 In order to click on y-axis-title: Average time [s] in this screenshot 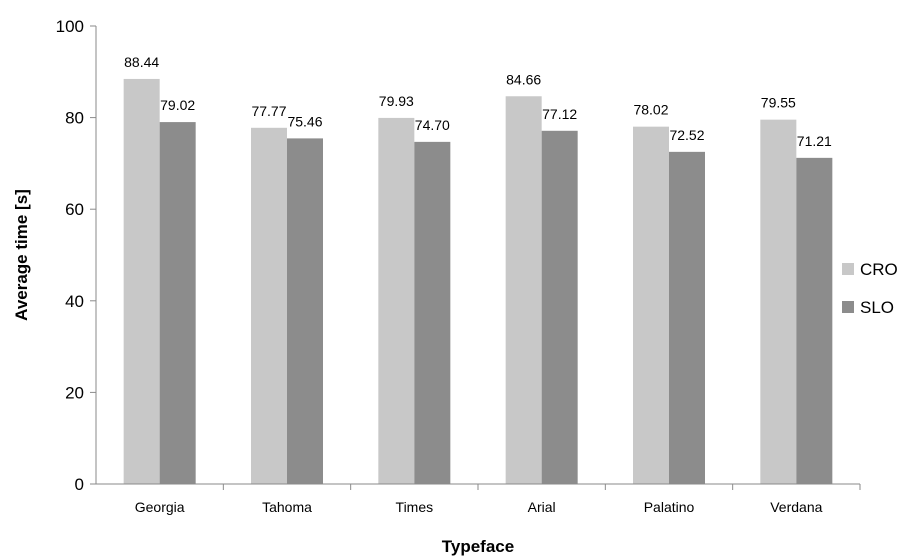, I will do `click(21, 255)`.